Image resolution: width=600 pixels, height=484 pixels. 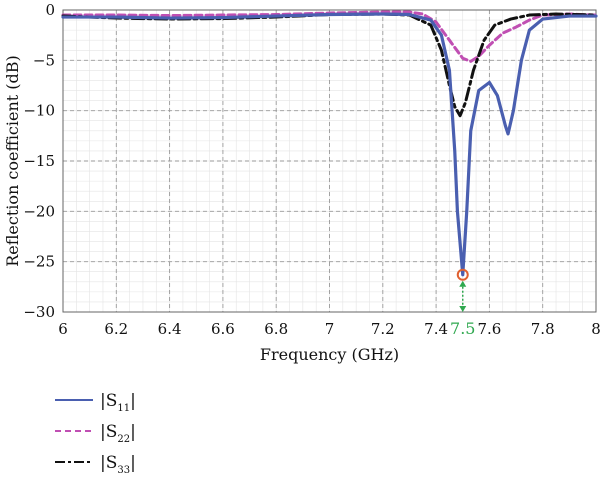 I want to click on y-axis-ticks: 0 −5 −10 −15 −20 −25 −30, so click(x=39, y=161).